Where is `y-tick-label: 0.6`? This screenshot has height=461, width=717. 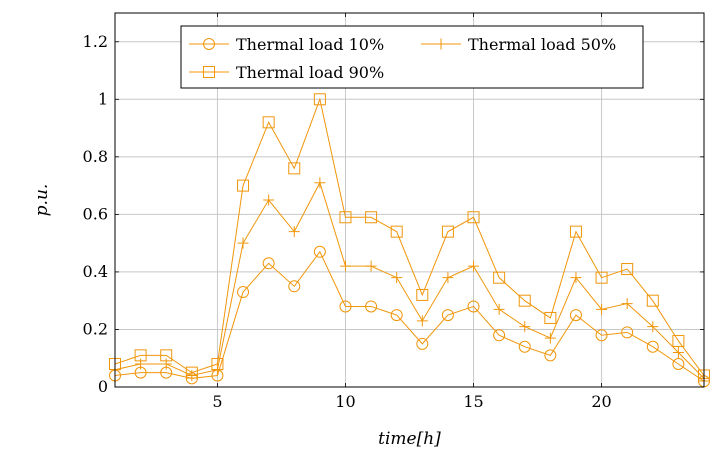 y-tick-label: 0.6 is located at coordinates (95, 213).